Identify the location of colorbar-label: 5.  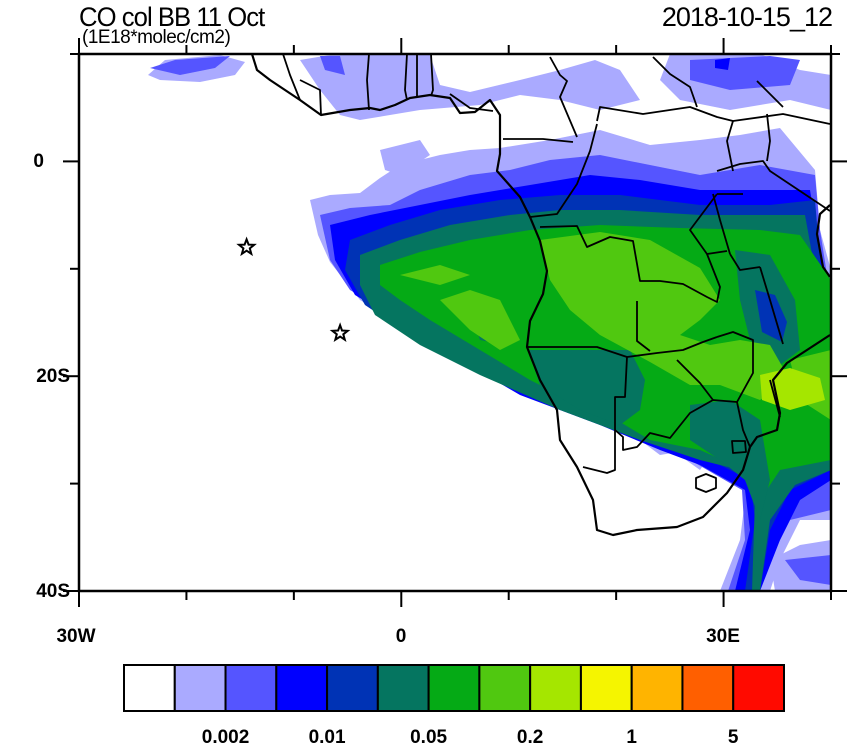
(733, 737).